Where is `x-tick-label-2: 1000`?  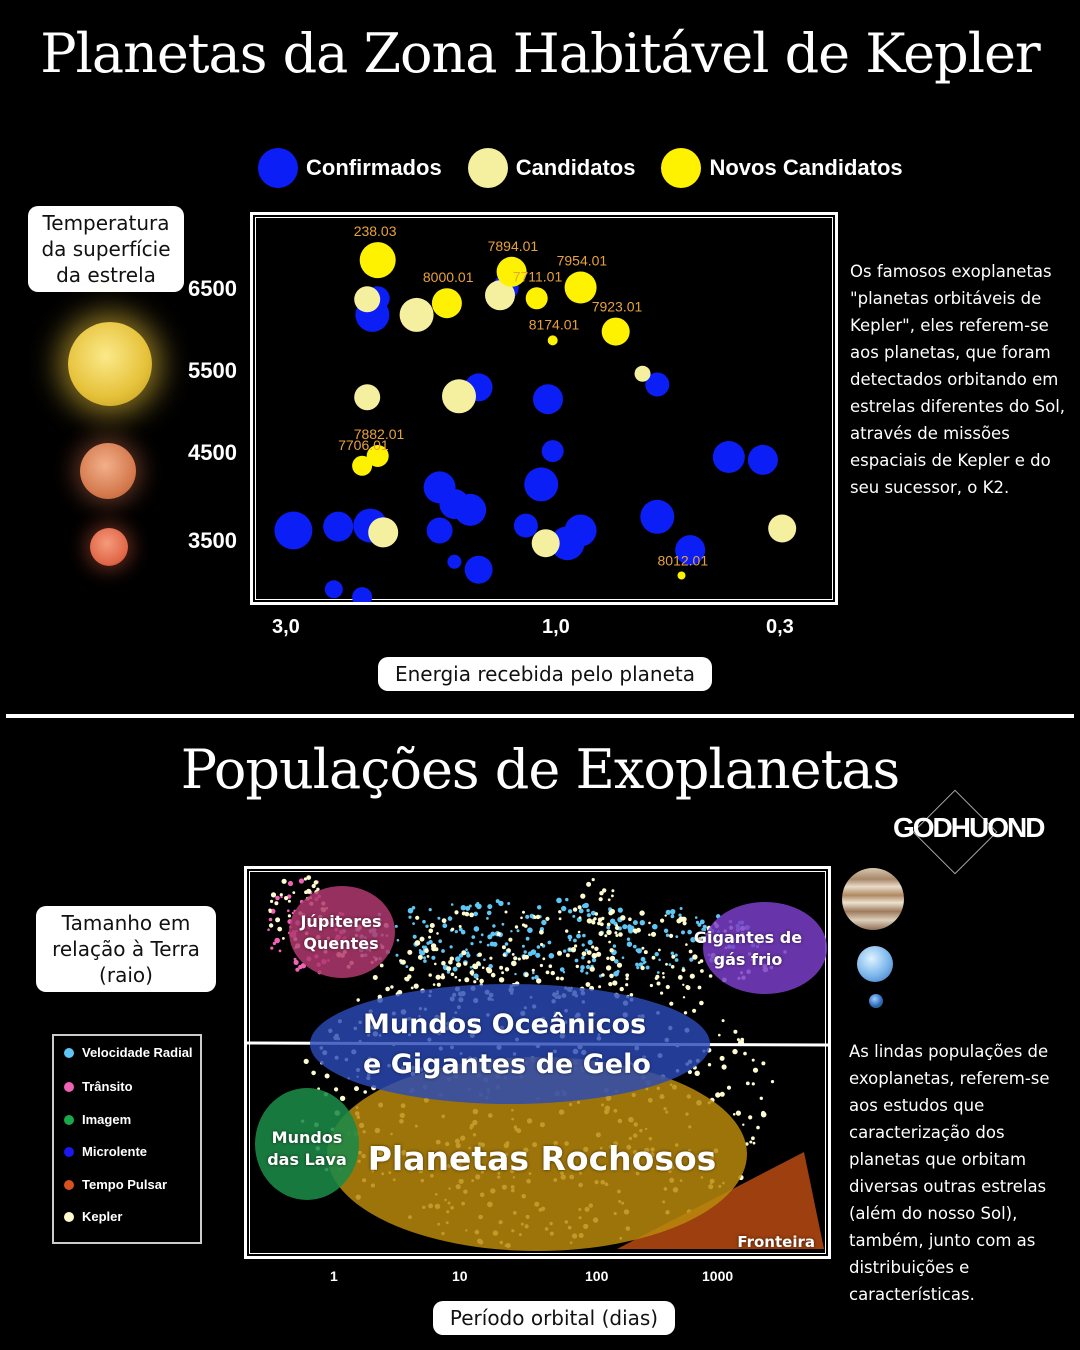 x-tick-label-2: 1000 is located at coordinates (718, 1276).